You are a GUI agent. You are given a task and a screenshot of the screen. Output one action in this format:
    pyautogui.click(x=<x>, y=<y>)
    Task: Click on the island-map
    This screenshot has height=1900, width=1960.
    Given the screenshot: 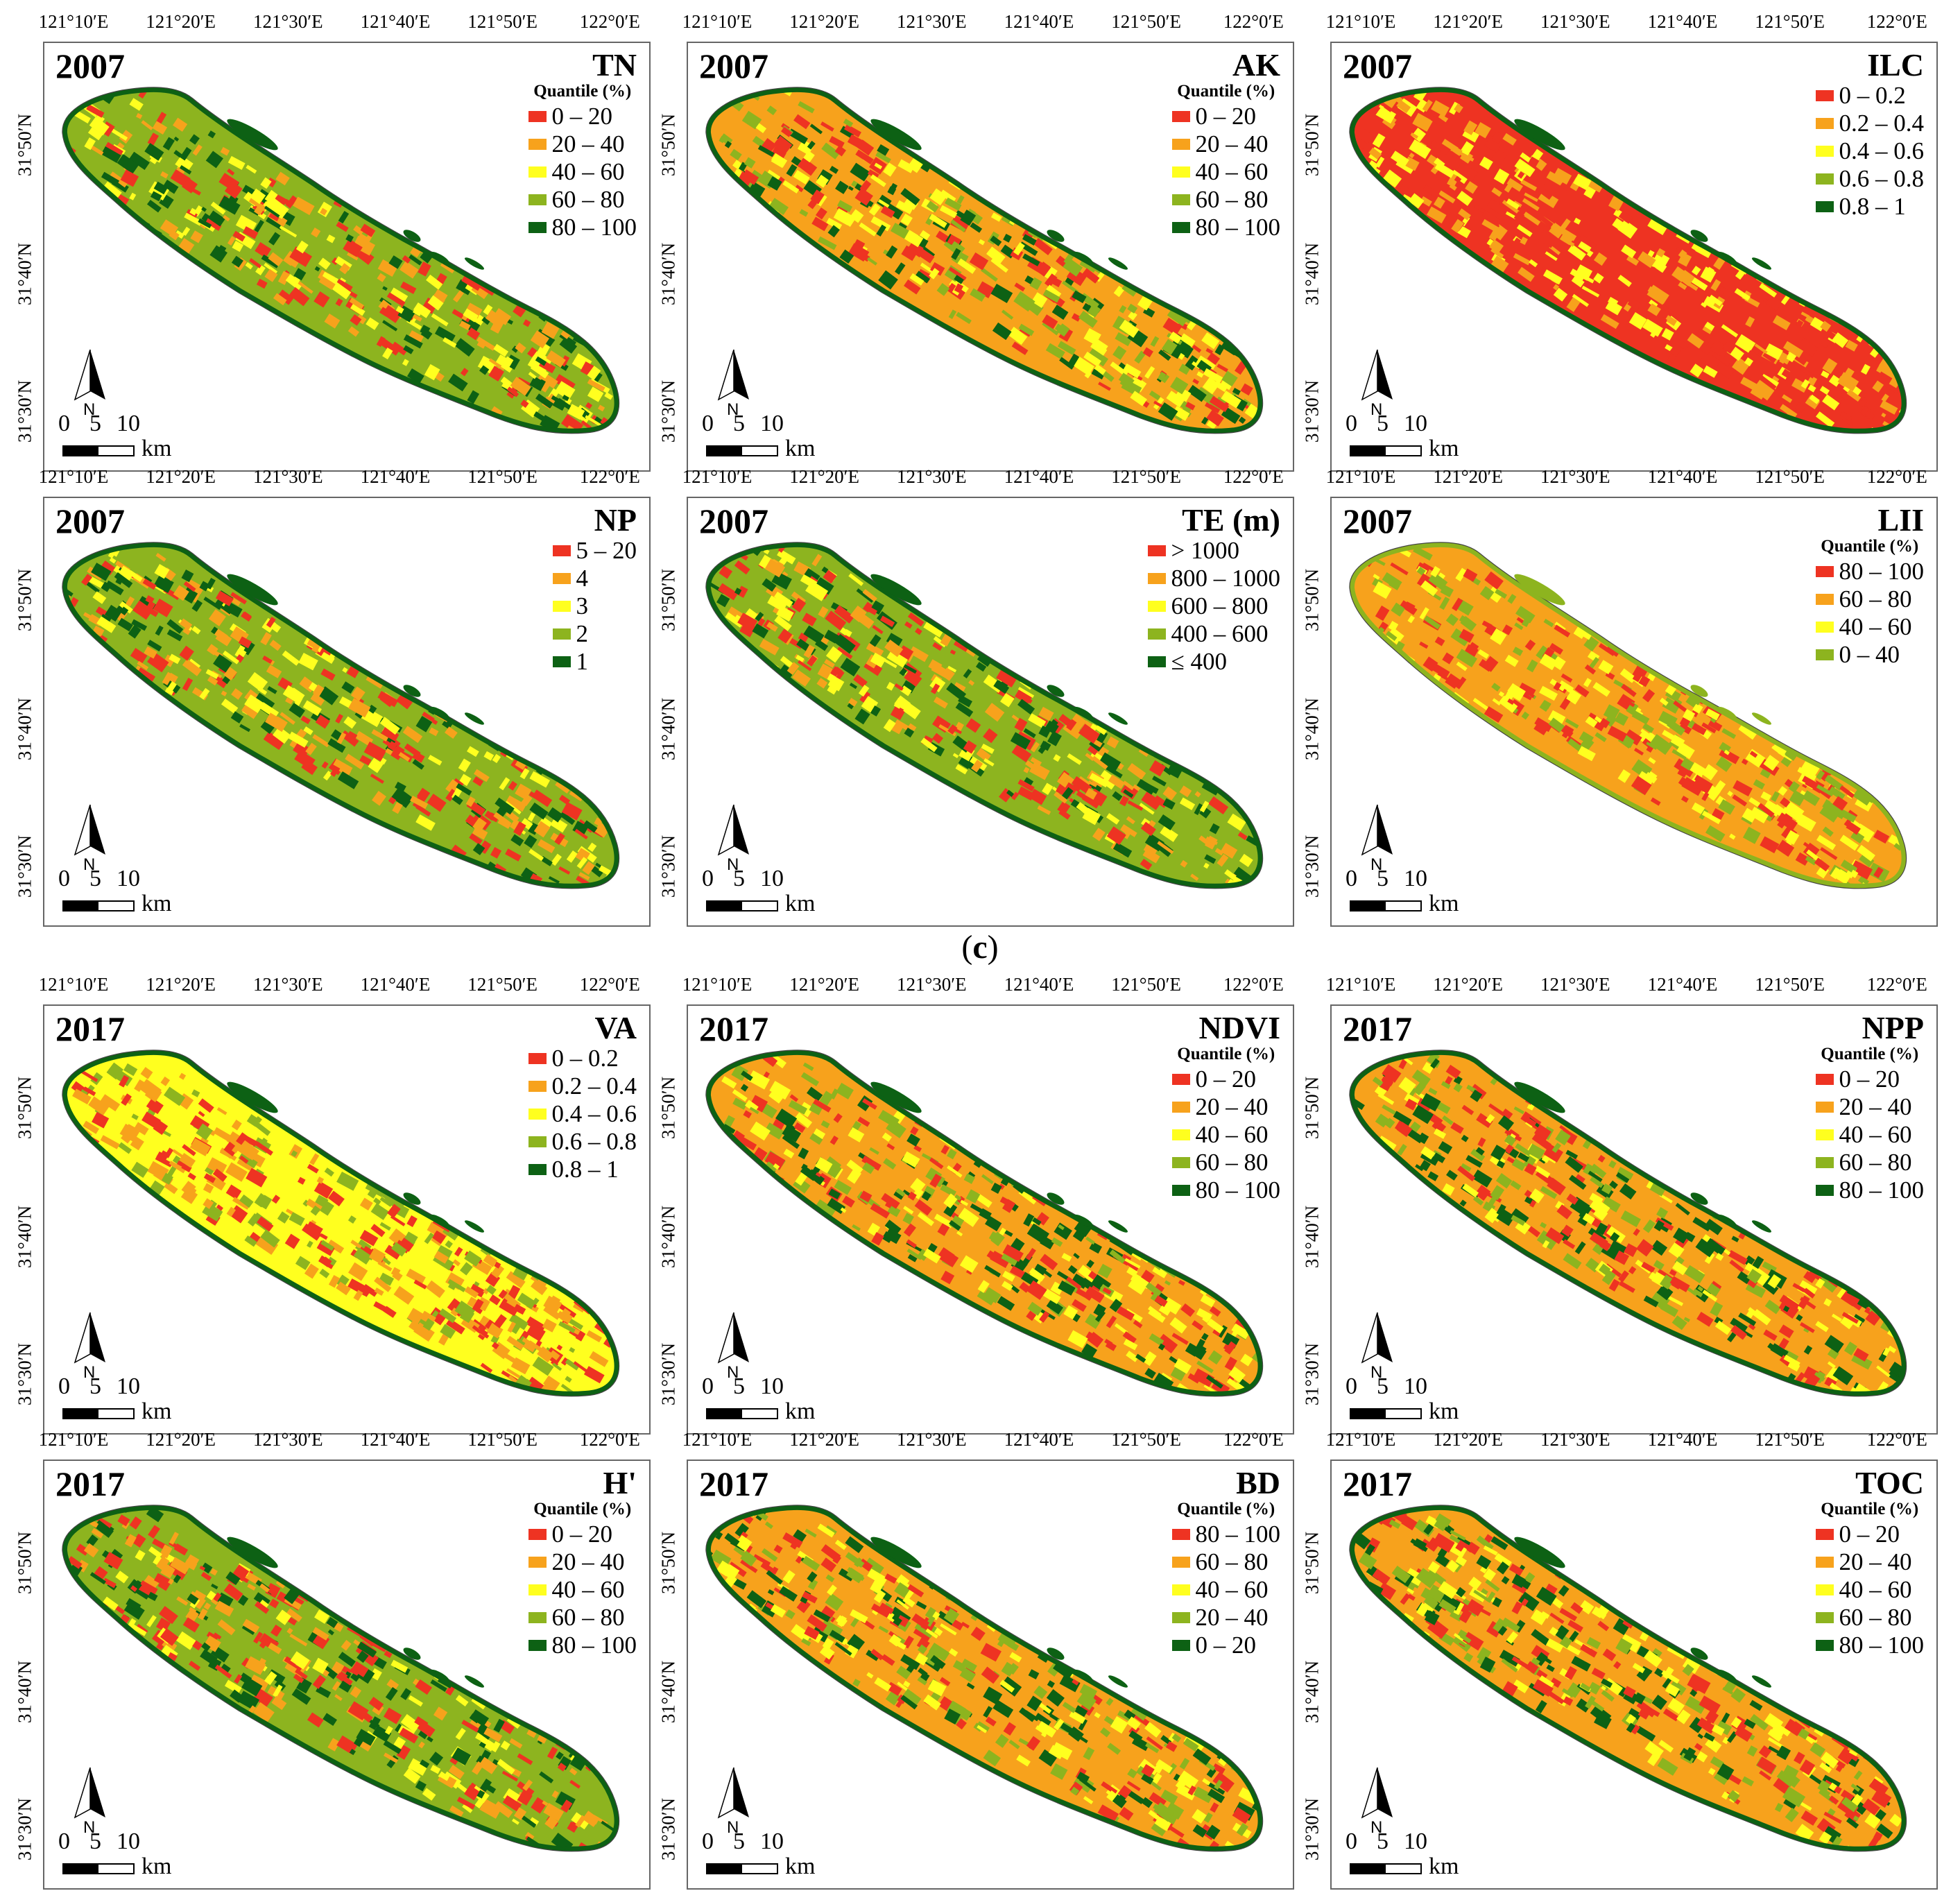 What is the action you would take?
    pyautogui.click(x=341, y=1223)
    